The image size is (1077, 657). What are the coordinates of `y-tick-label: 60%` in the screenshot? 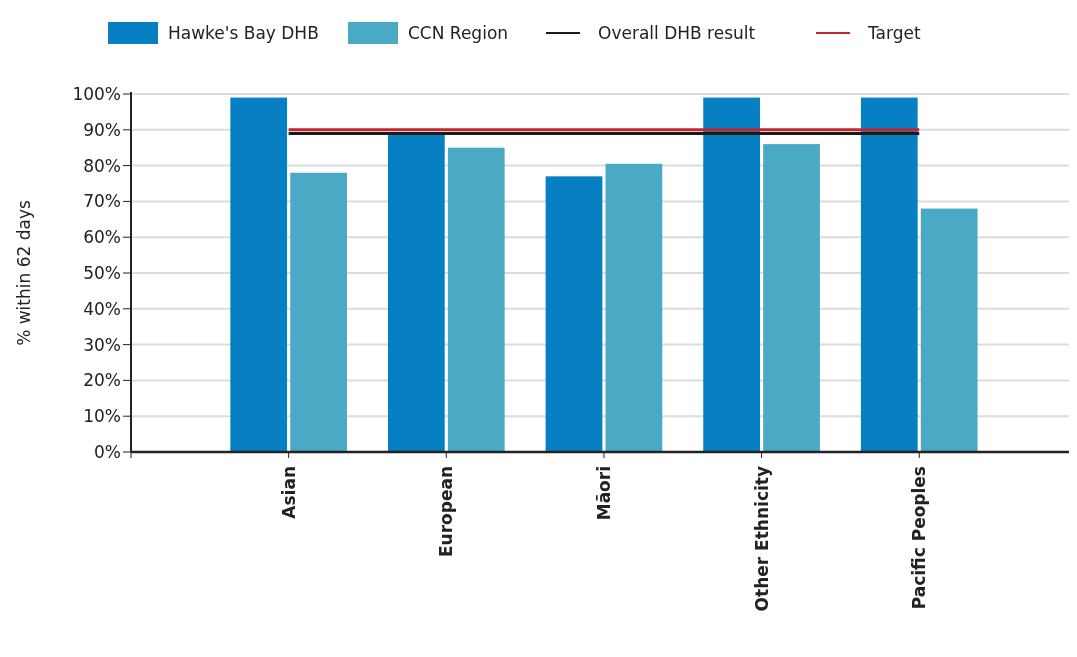 It's located at (102, 237).